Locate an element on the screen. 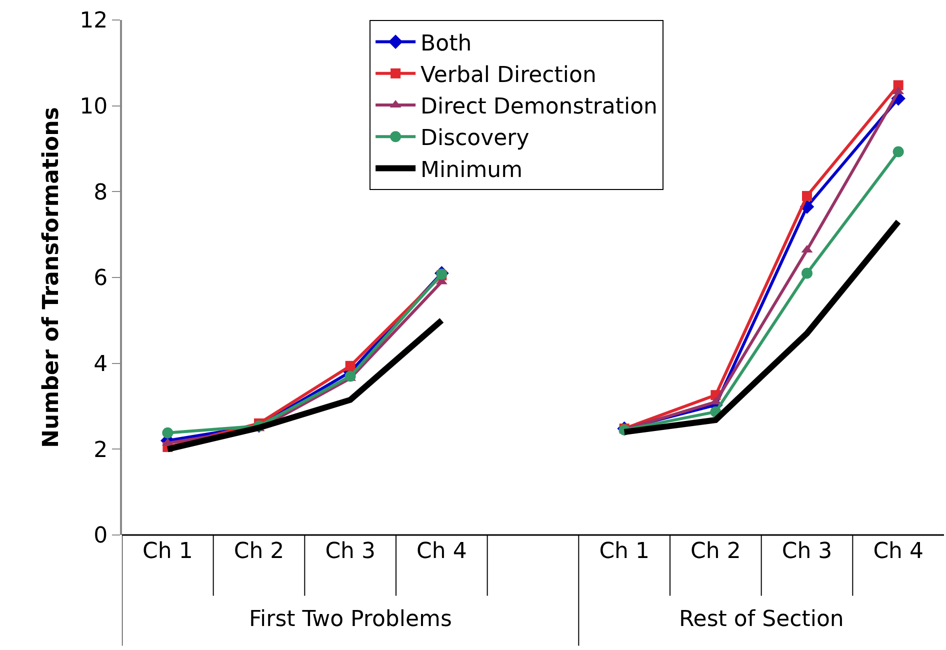 The width and height of the screenshot is (946, 650). y-axis-title: Number of Transformations is located at coordinates (51, 277).